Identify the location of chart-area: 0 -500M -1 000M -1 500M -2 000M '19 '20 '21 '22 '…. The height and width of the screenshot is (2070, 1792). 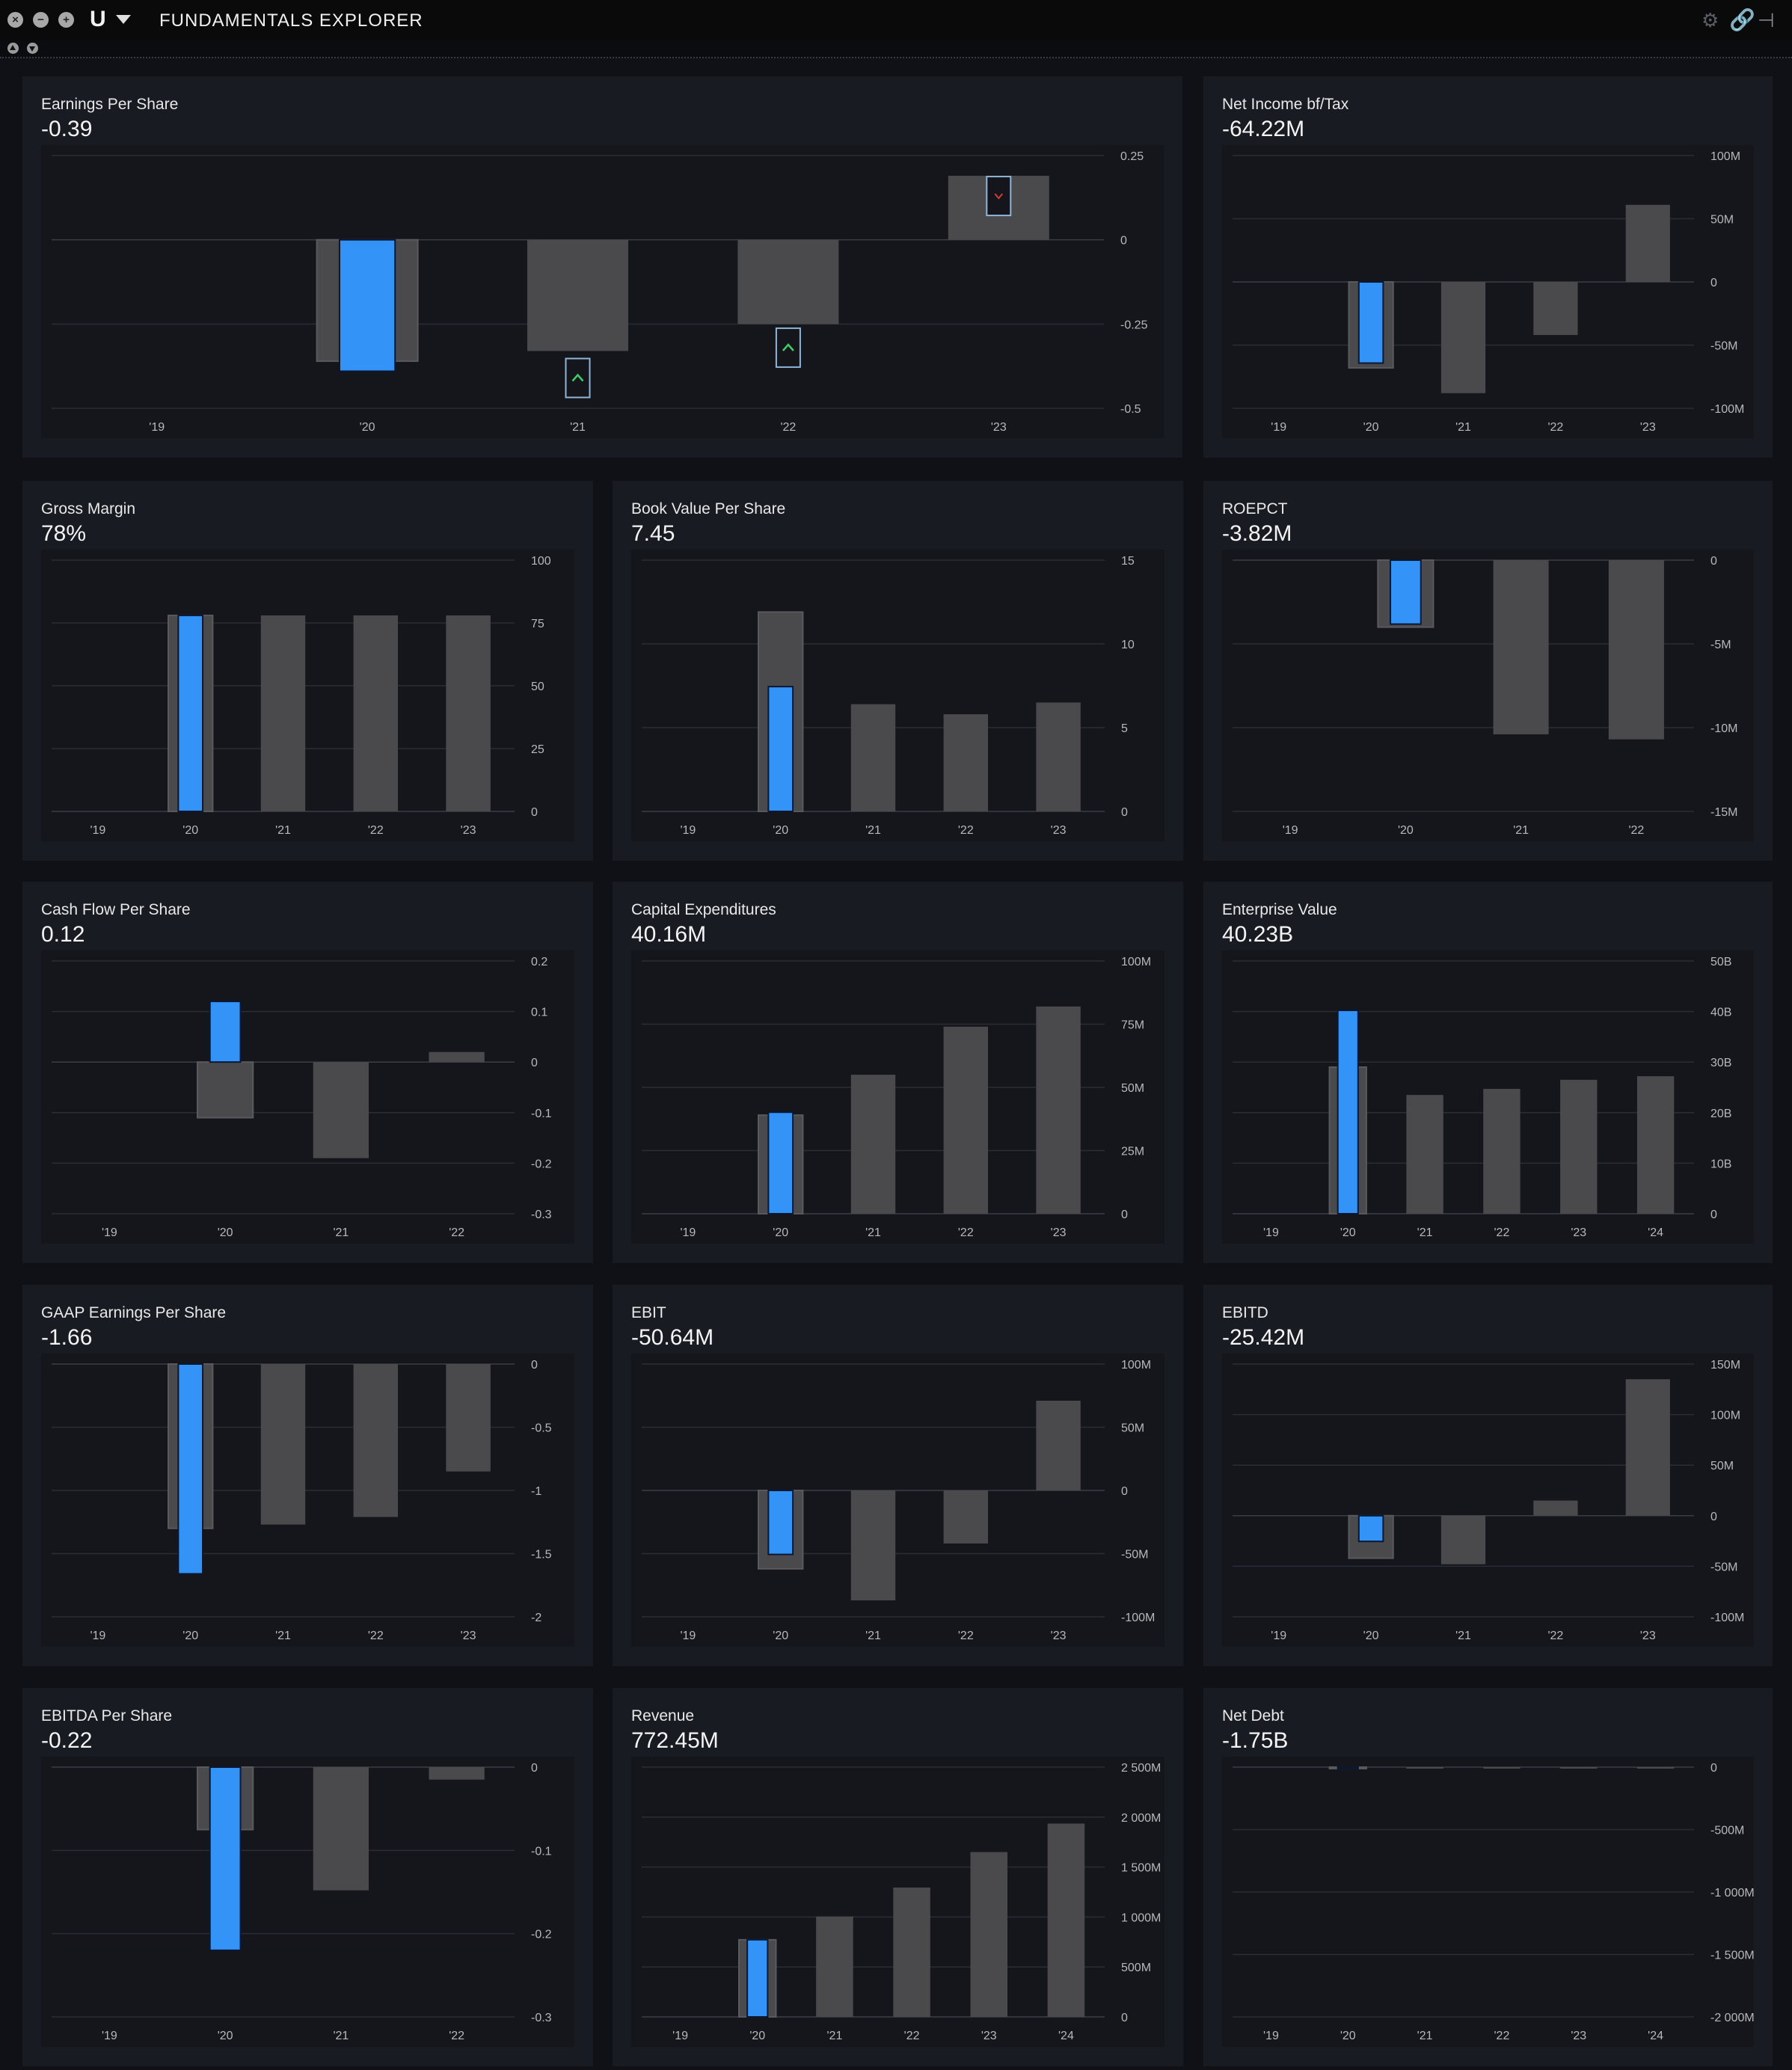
(1488, 1902).